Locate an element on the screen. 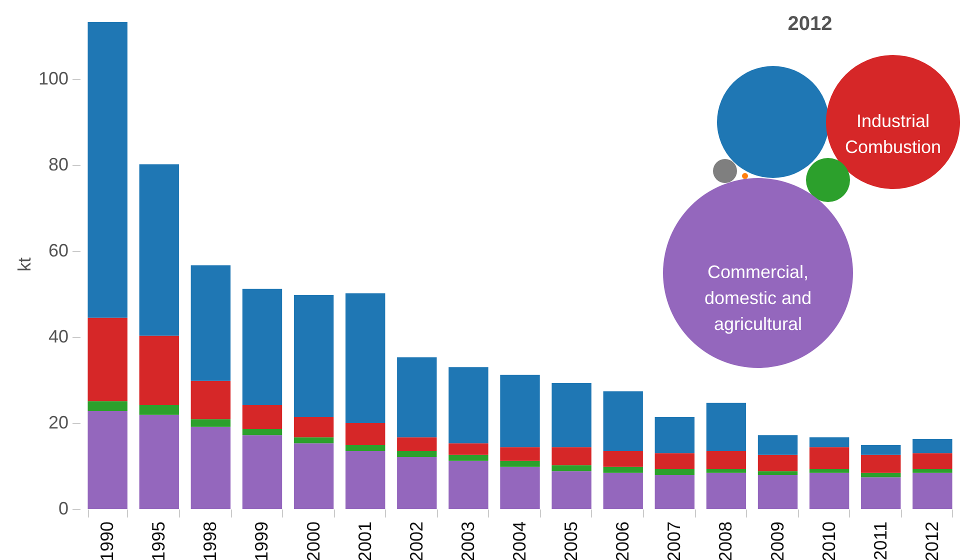 This screenshot has width=966, height=560. x-tick-label: 1990 is located at coordinates (107, 541).